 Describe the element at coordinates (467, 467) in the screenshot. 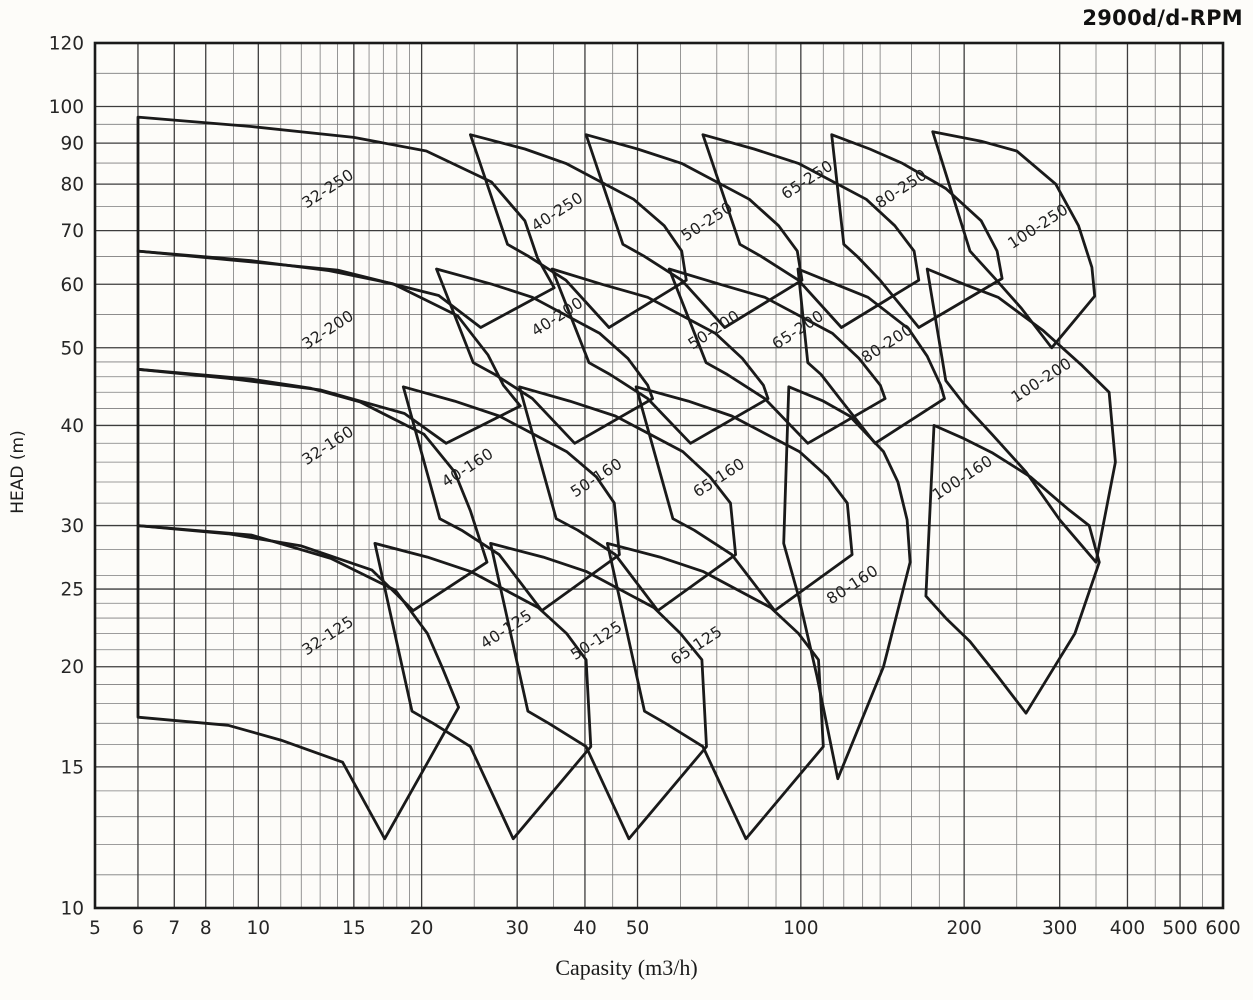

I see `pump-envelope-label-40-160: 40-160` at that location.